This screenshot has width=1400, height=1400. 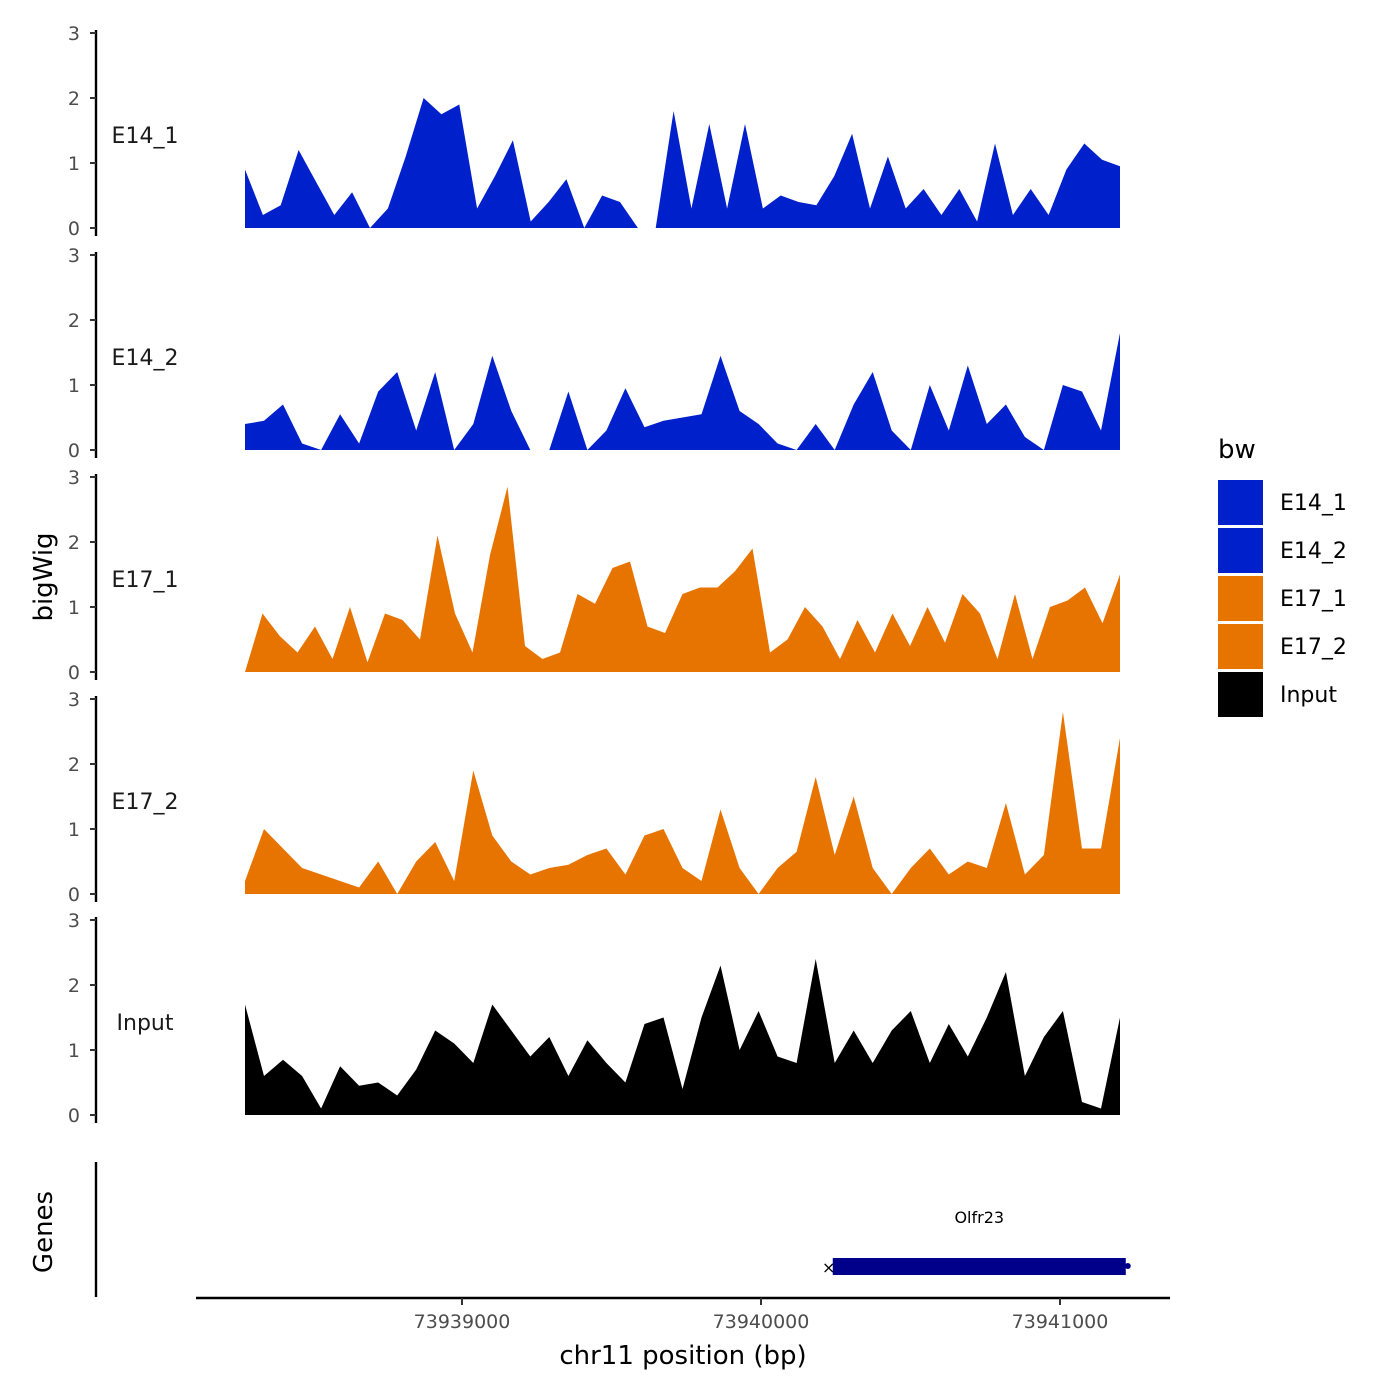 I want to click on legend-swatch-input, so click(x=1240, y=694).